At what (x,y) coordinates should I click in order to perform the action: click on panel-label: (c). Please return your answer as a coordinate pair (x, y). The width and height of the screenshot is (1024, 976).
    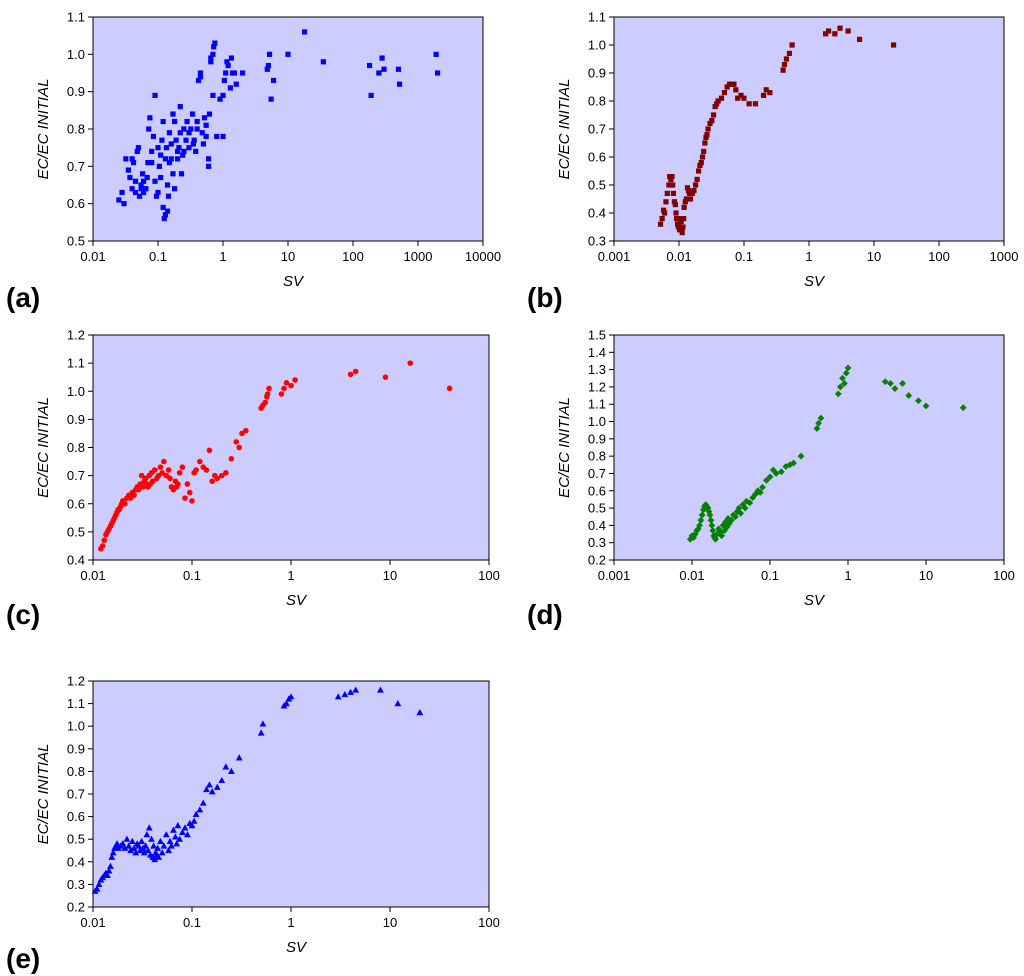
    Looking at the image, I should click on (23, 614).